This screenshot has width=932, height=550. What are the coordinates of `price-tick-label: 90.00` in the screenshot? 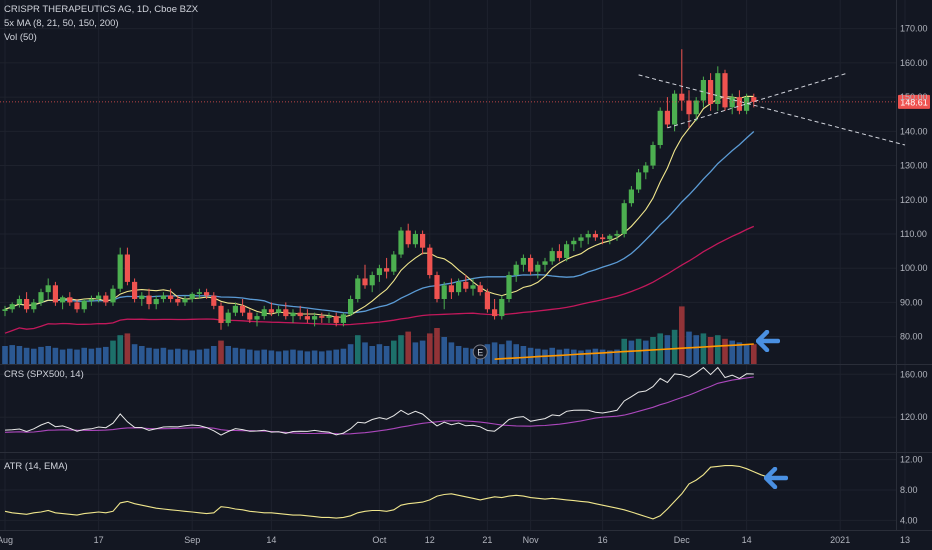 It's located at (911, 302).